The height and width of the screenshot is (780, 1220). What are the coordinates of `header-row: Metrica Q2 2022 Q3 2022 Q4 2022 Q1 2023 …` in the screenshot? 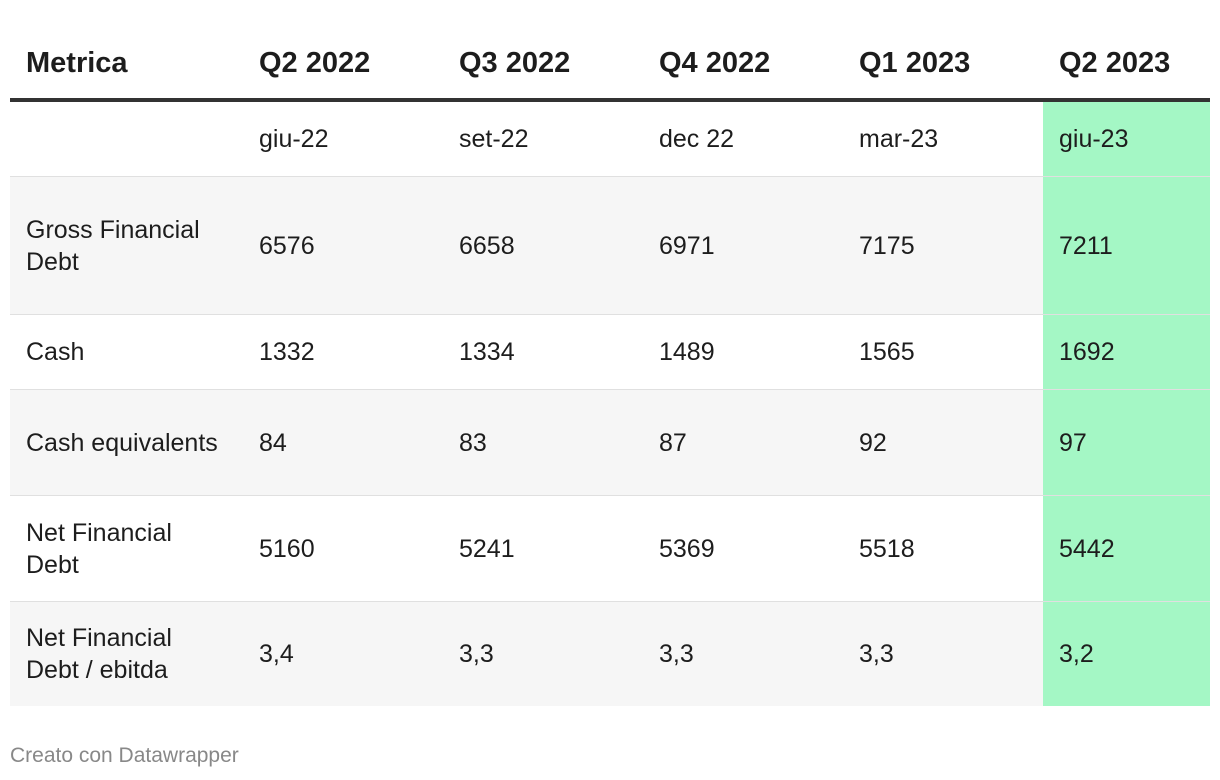 It's located at (610, 65).